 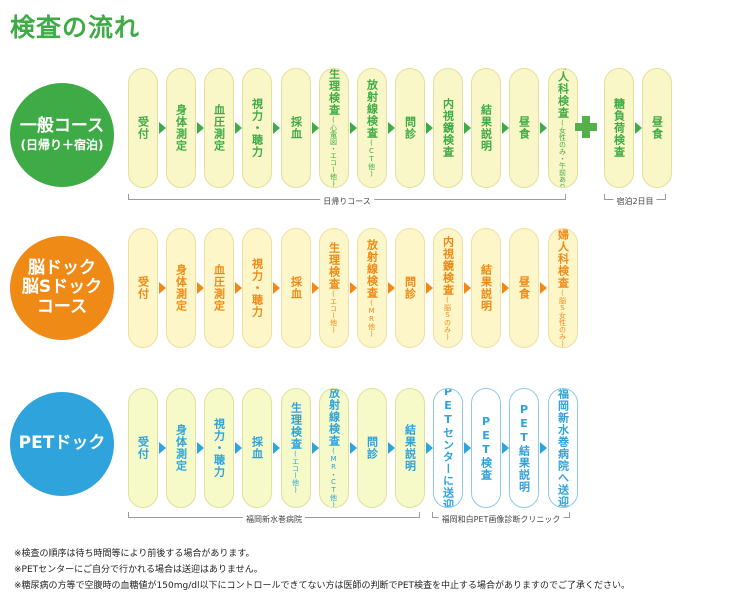 I want to click on course-name-brain: 脳ドック, so click(x=62, y=267).